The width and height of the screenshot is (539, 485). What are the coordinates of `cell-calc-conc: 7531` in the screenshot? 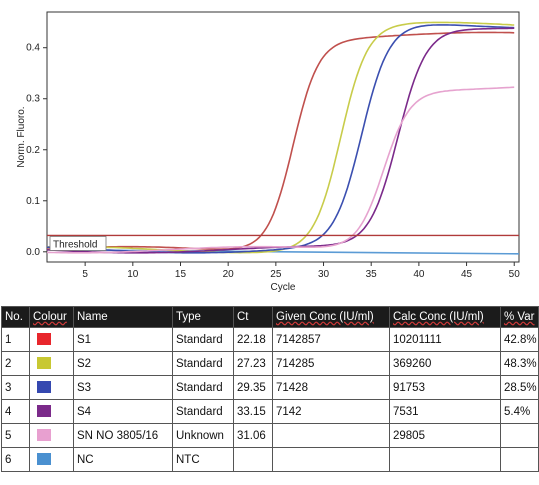 It's located at (445, 411).